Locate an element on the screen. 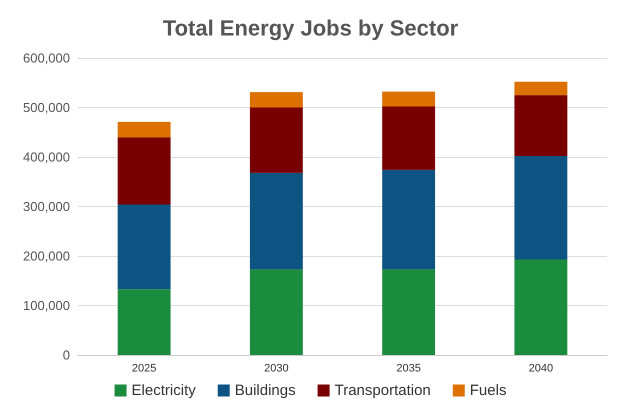 Image resolution: width=621 pixels, height=413 pixels. y-tick-label: 600,000 is located at coordinates (46, 58).